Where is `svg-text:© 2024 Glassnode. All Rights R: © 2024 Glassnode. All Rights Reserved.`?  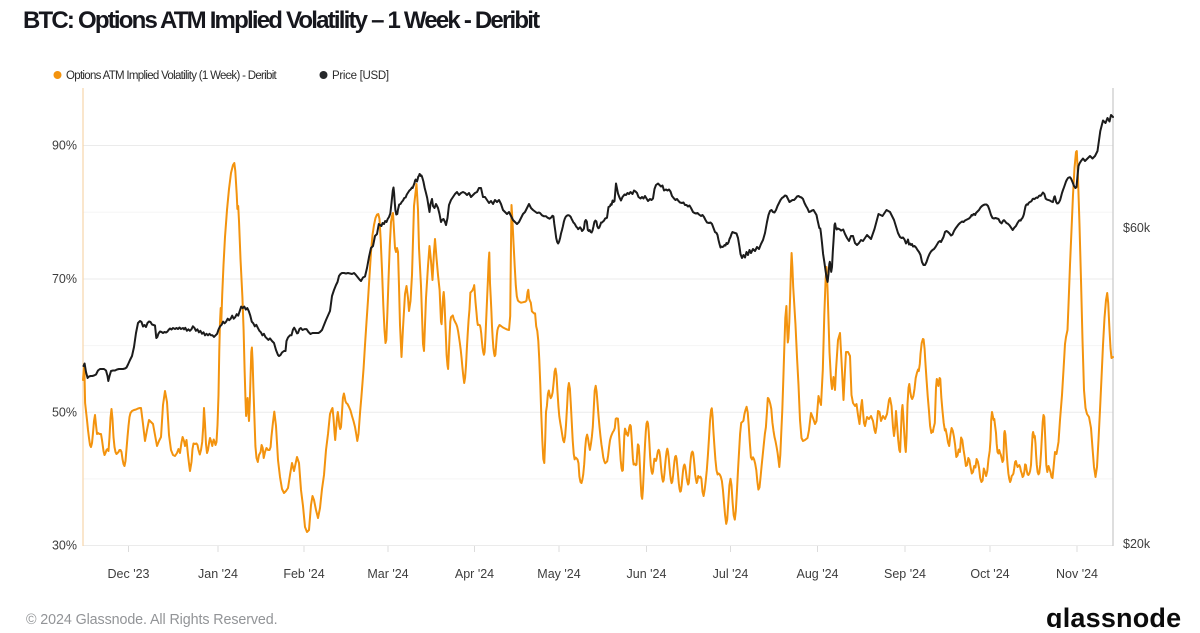 svg-text:© 2024 Glassnode. All Rights R: © 2024 Glassnode. All Rights Reserved. is located at coordinates (152, 620).